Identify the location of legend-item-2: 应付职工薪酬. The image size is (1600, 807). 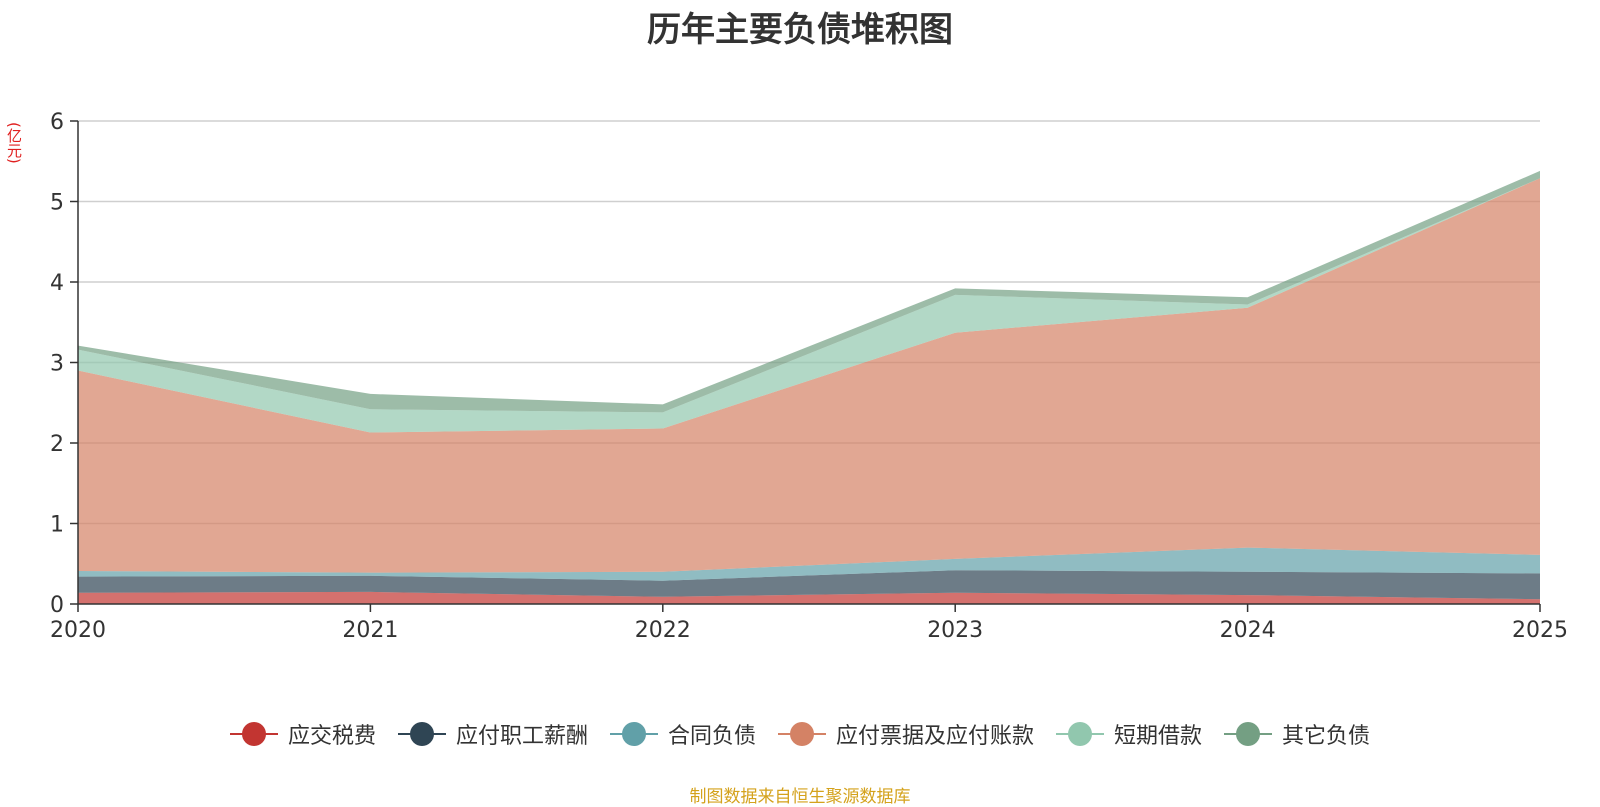
(492, 734).